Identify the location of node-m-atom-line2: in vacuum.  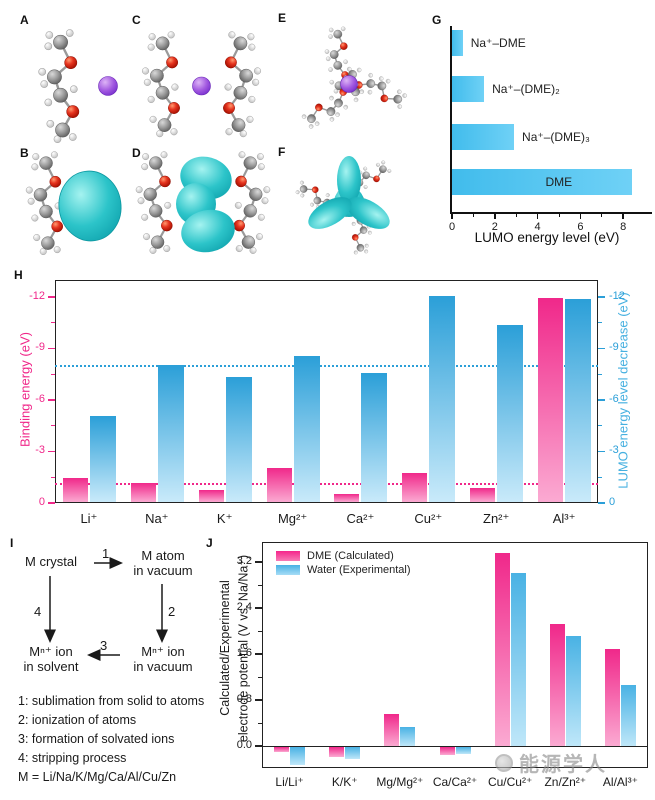
(163, 570).